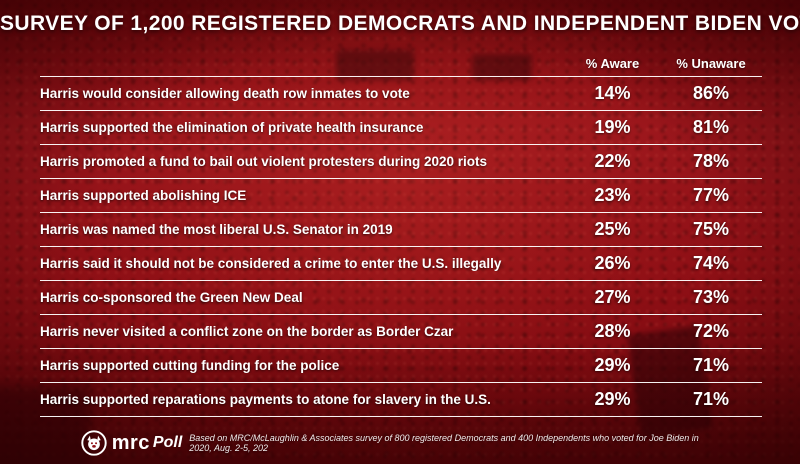  Describe the element at coordinates (612, 297) in the screenshot. I see `aware-value: 27%` at that location.